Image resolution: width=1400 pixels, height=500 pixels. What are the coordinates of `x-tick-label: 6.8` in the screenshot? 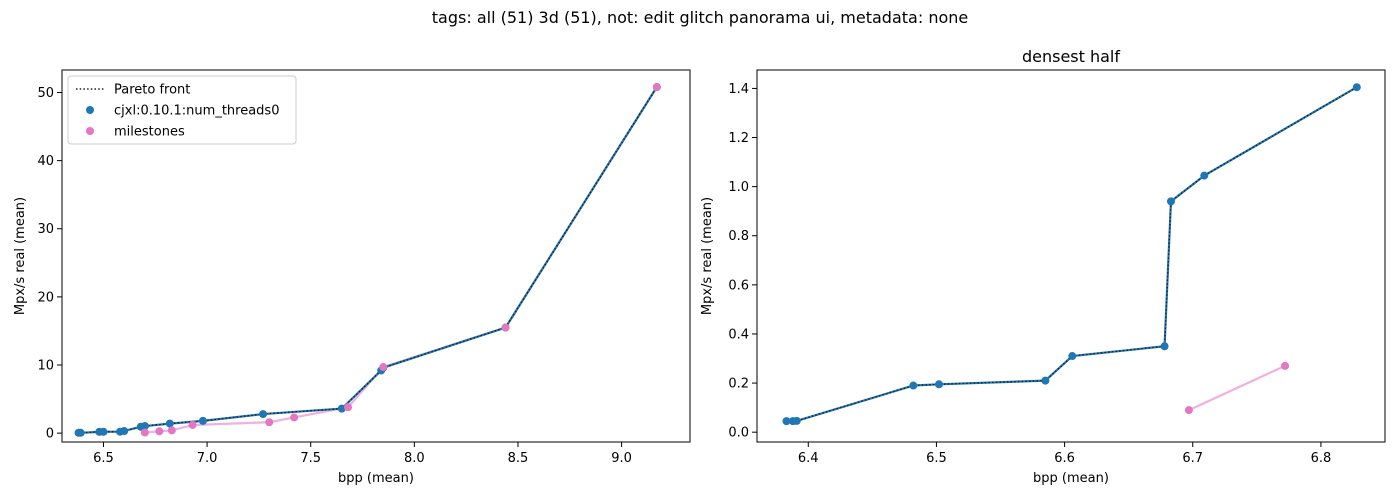 It's located at (1321, 458).